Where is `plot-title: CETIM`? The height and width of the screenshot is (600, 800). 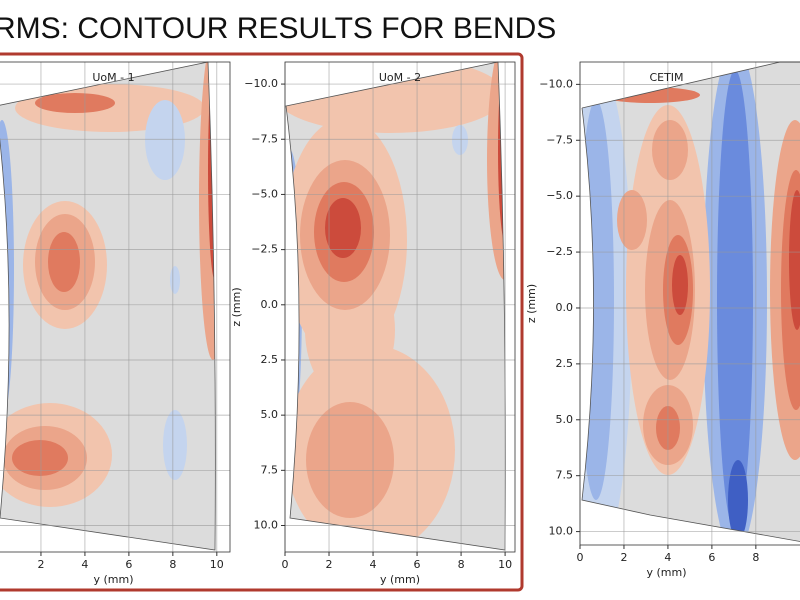 plot-title: CETIM is located at coordinates (666, 77).